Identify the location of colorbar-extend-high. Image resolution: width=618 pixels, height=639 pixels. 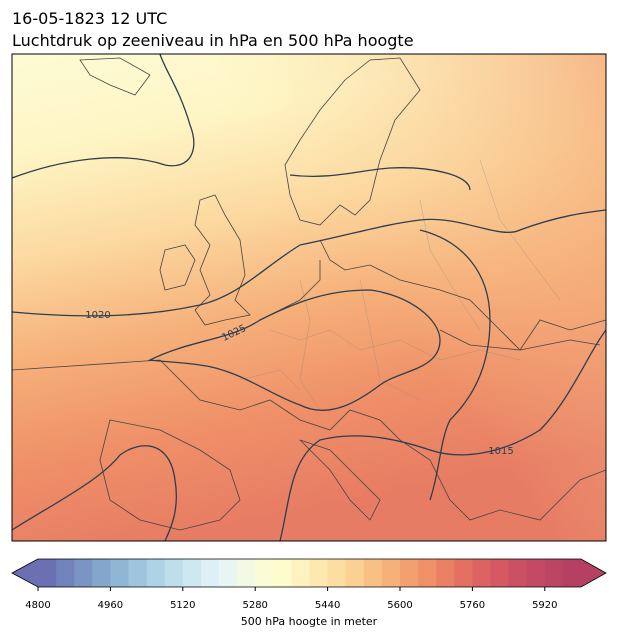
(593, 573).